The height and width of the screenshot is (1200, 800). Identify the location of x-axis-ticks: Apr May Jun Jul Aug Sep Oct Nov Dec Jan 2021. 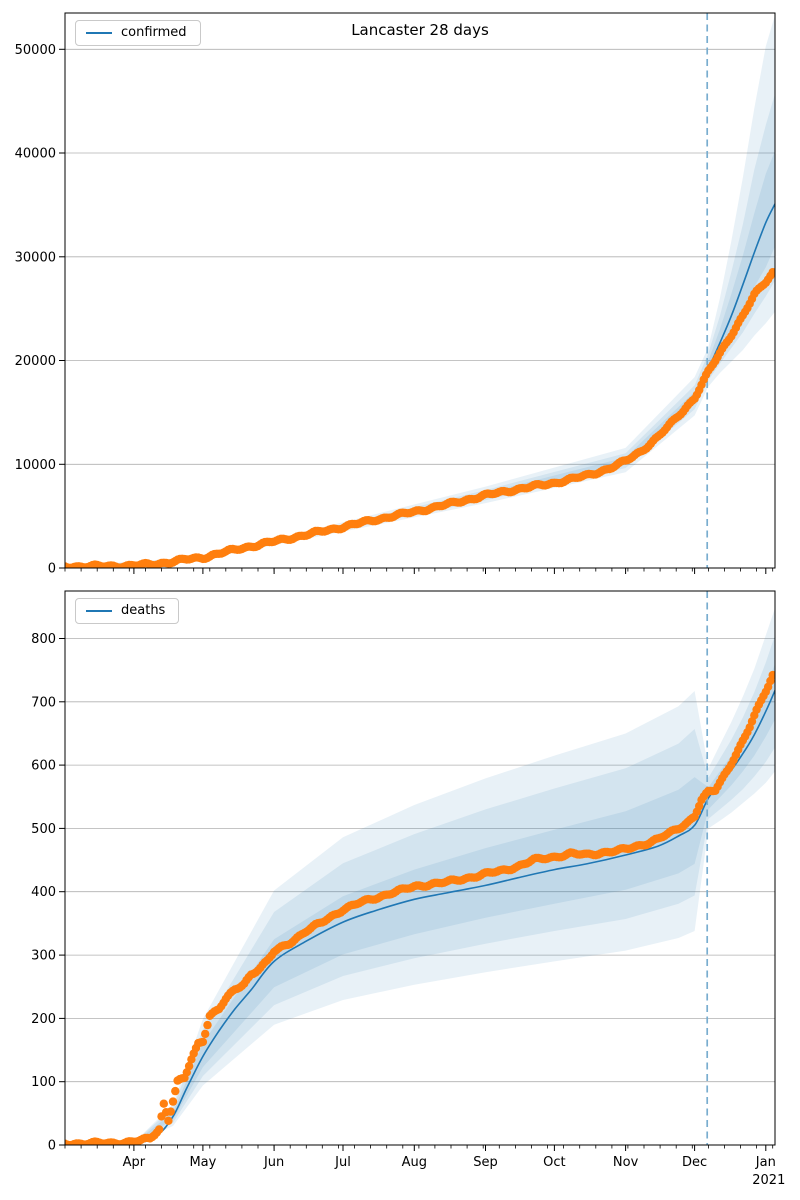
(424, 1166).